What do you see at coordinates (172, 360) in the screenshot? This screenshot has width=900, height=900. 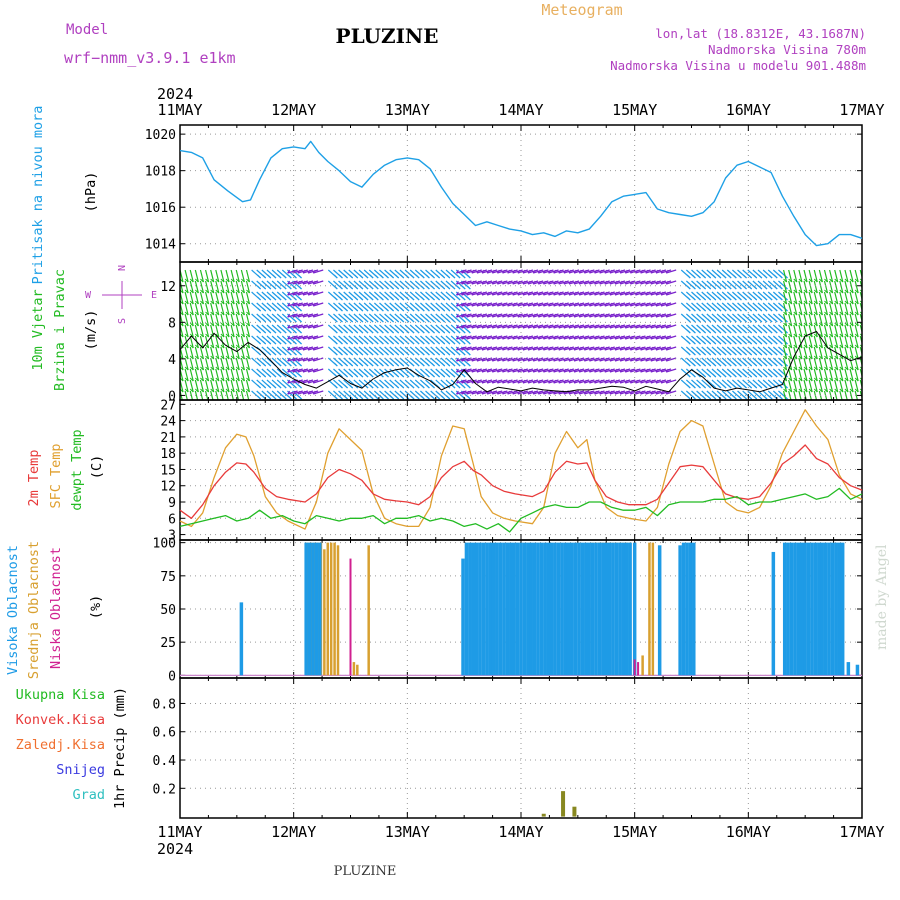 I see `y-tick-label: 4` at bounding box center [172, 360].